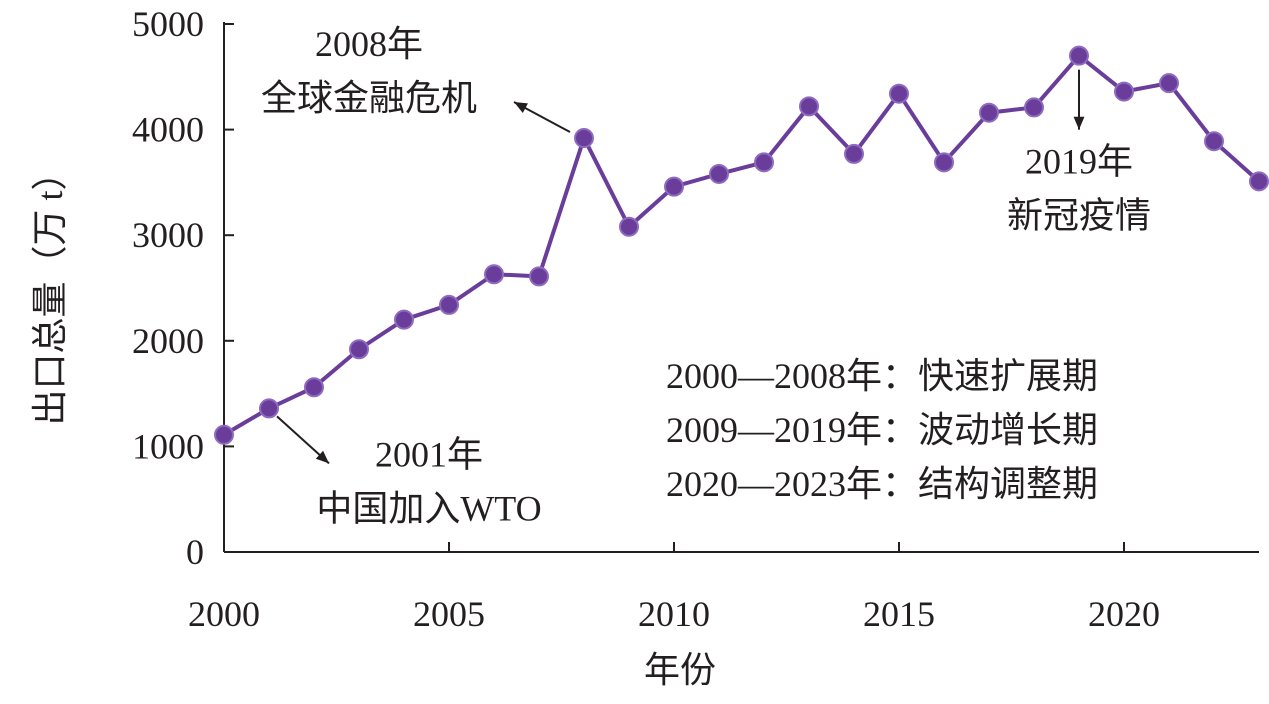  I want to click on x-axis-title: 年份, so click(680, 670).